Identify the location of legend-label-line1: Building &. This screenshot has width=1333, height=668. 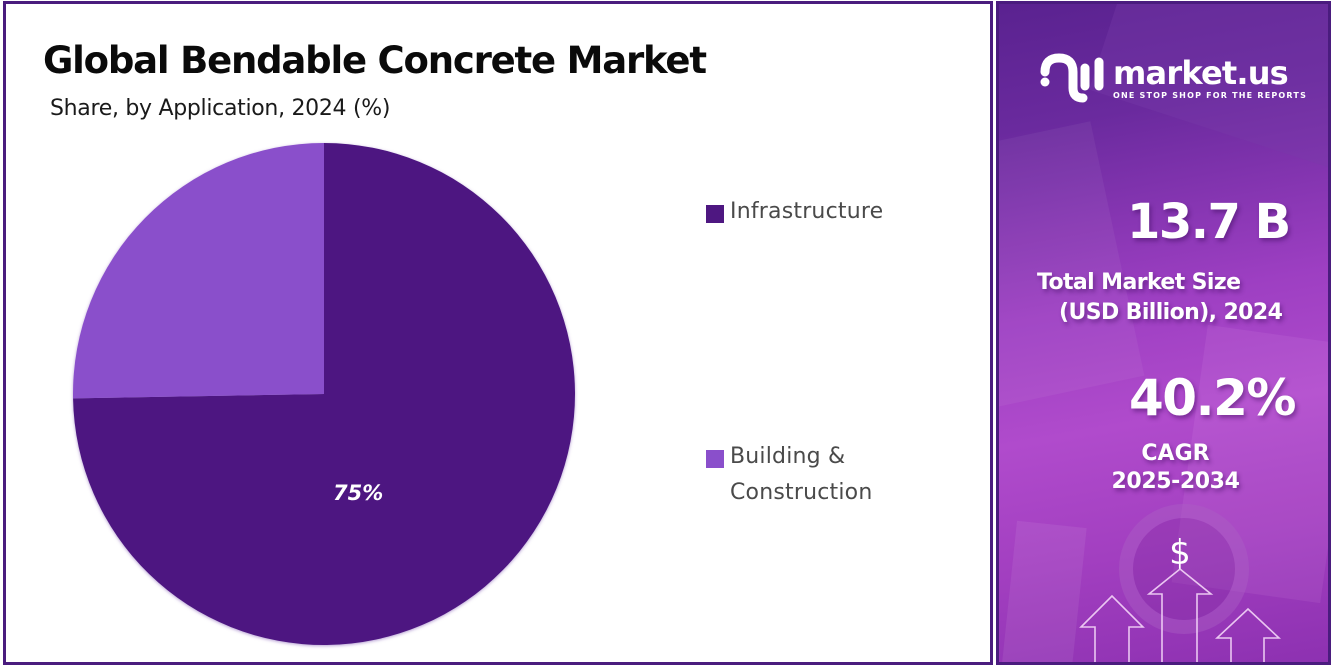
(788, 456).